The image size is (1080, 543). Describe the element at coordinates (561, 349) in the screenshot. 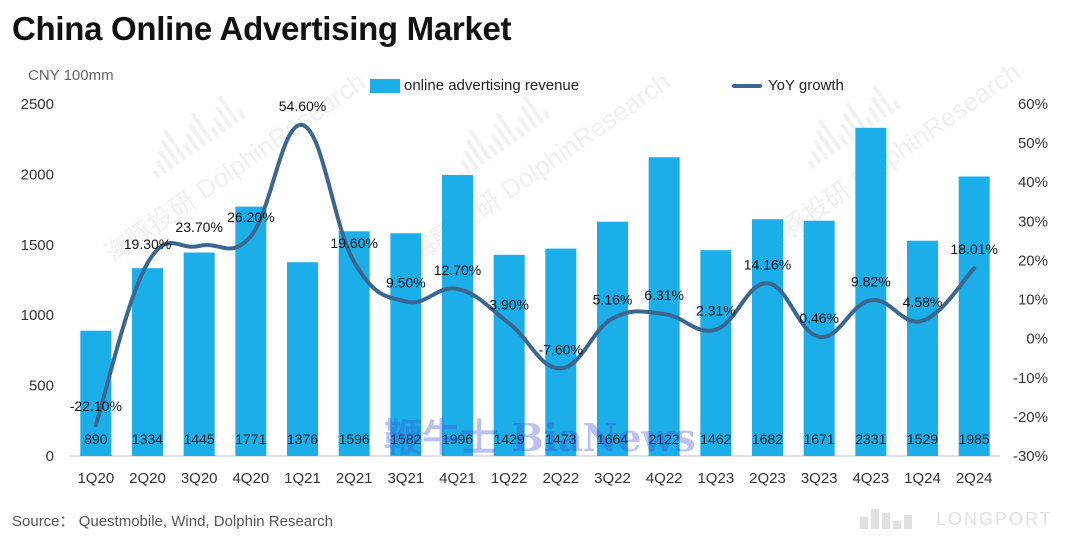

I see `yoy-value-label: -7.60%` at that location.